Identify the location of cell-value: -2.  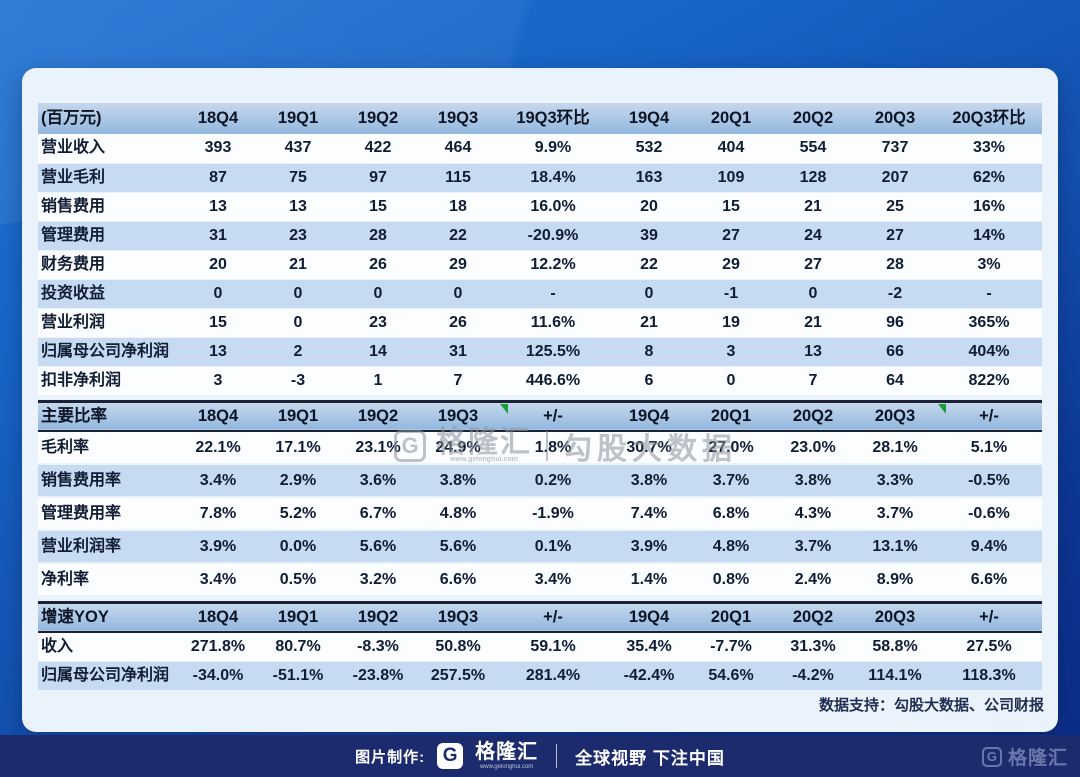
(895, 294).